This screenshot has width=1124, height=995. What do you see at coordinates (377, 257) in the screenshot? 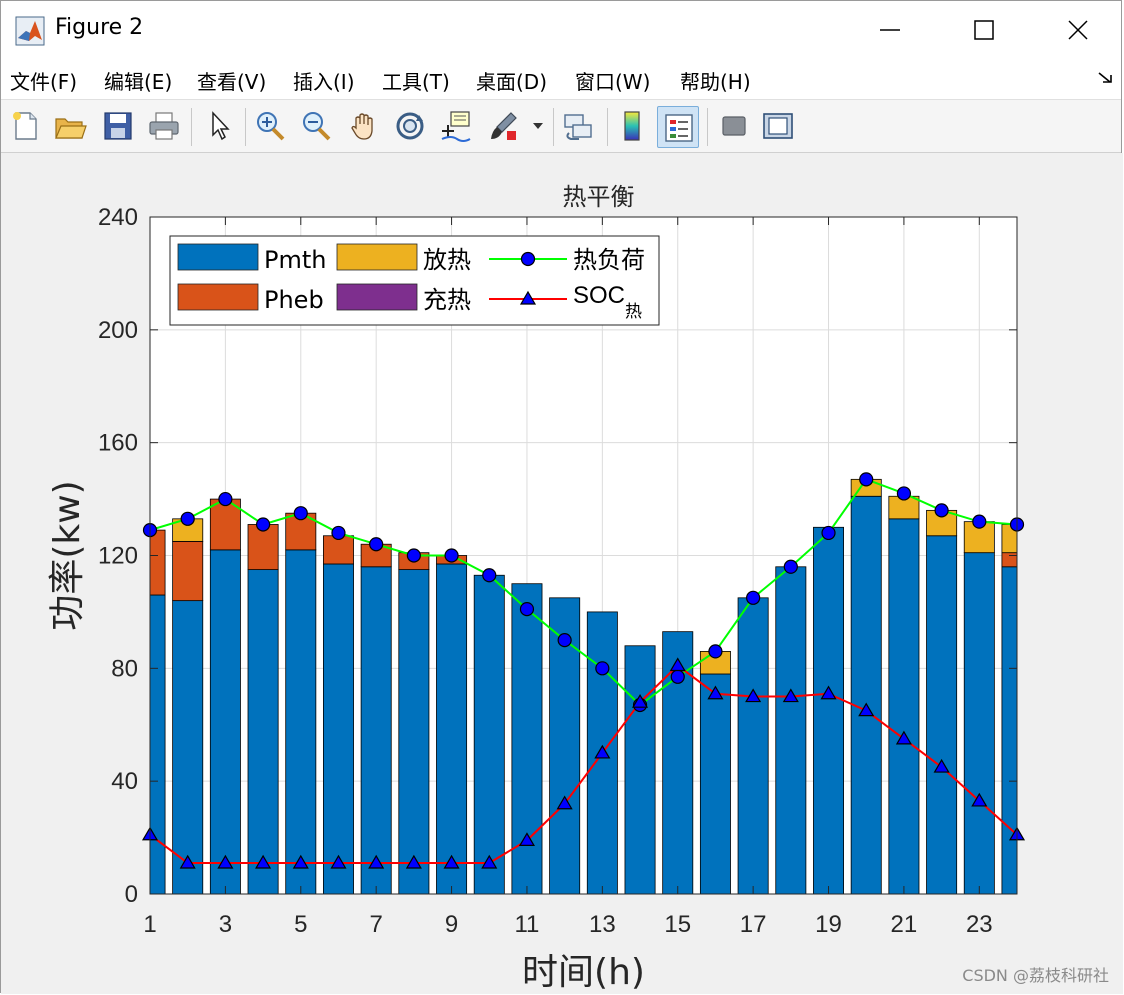
I see `legend-swatch-discharge` at bounding box center [377, 257].